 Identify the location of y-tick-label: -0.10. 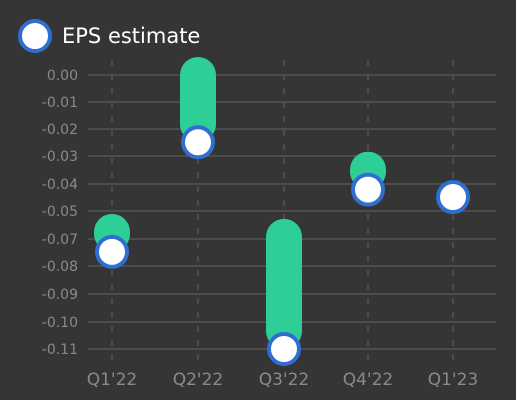
(60, 323).